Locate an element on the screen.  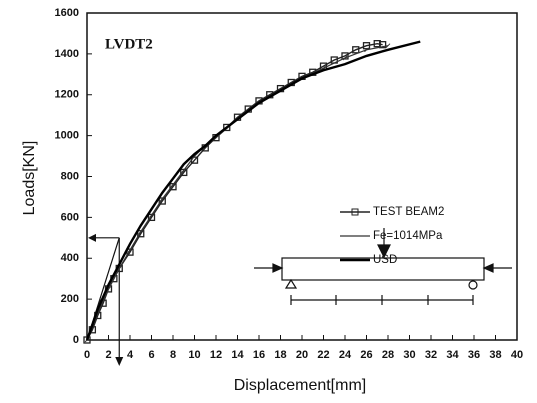
x-tick-label: 18 is located at coordinates (280, 355).